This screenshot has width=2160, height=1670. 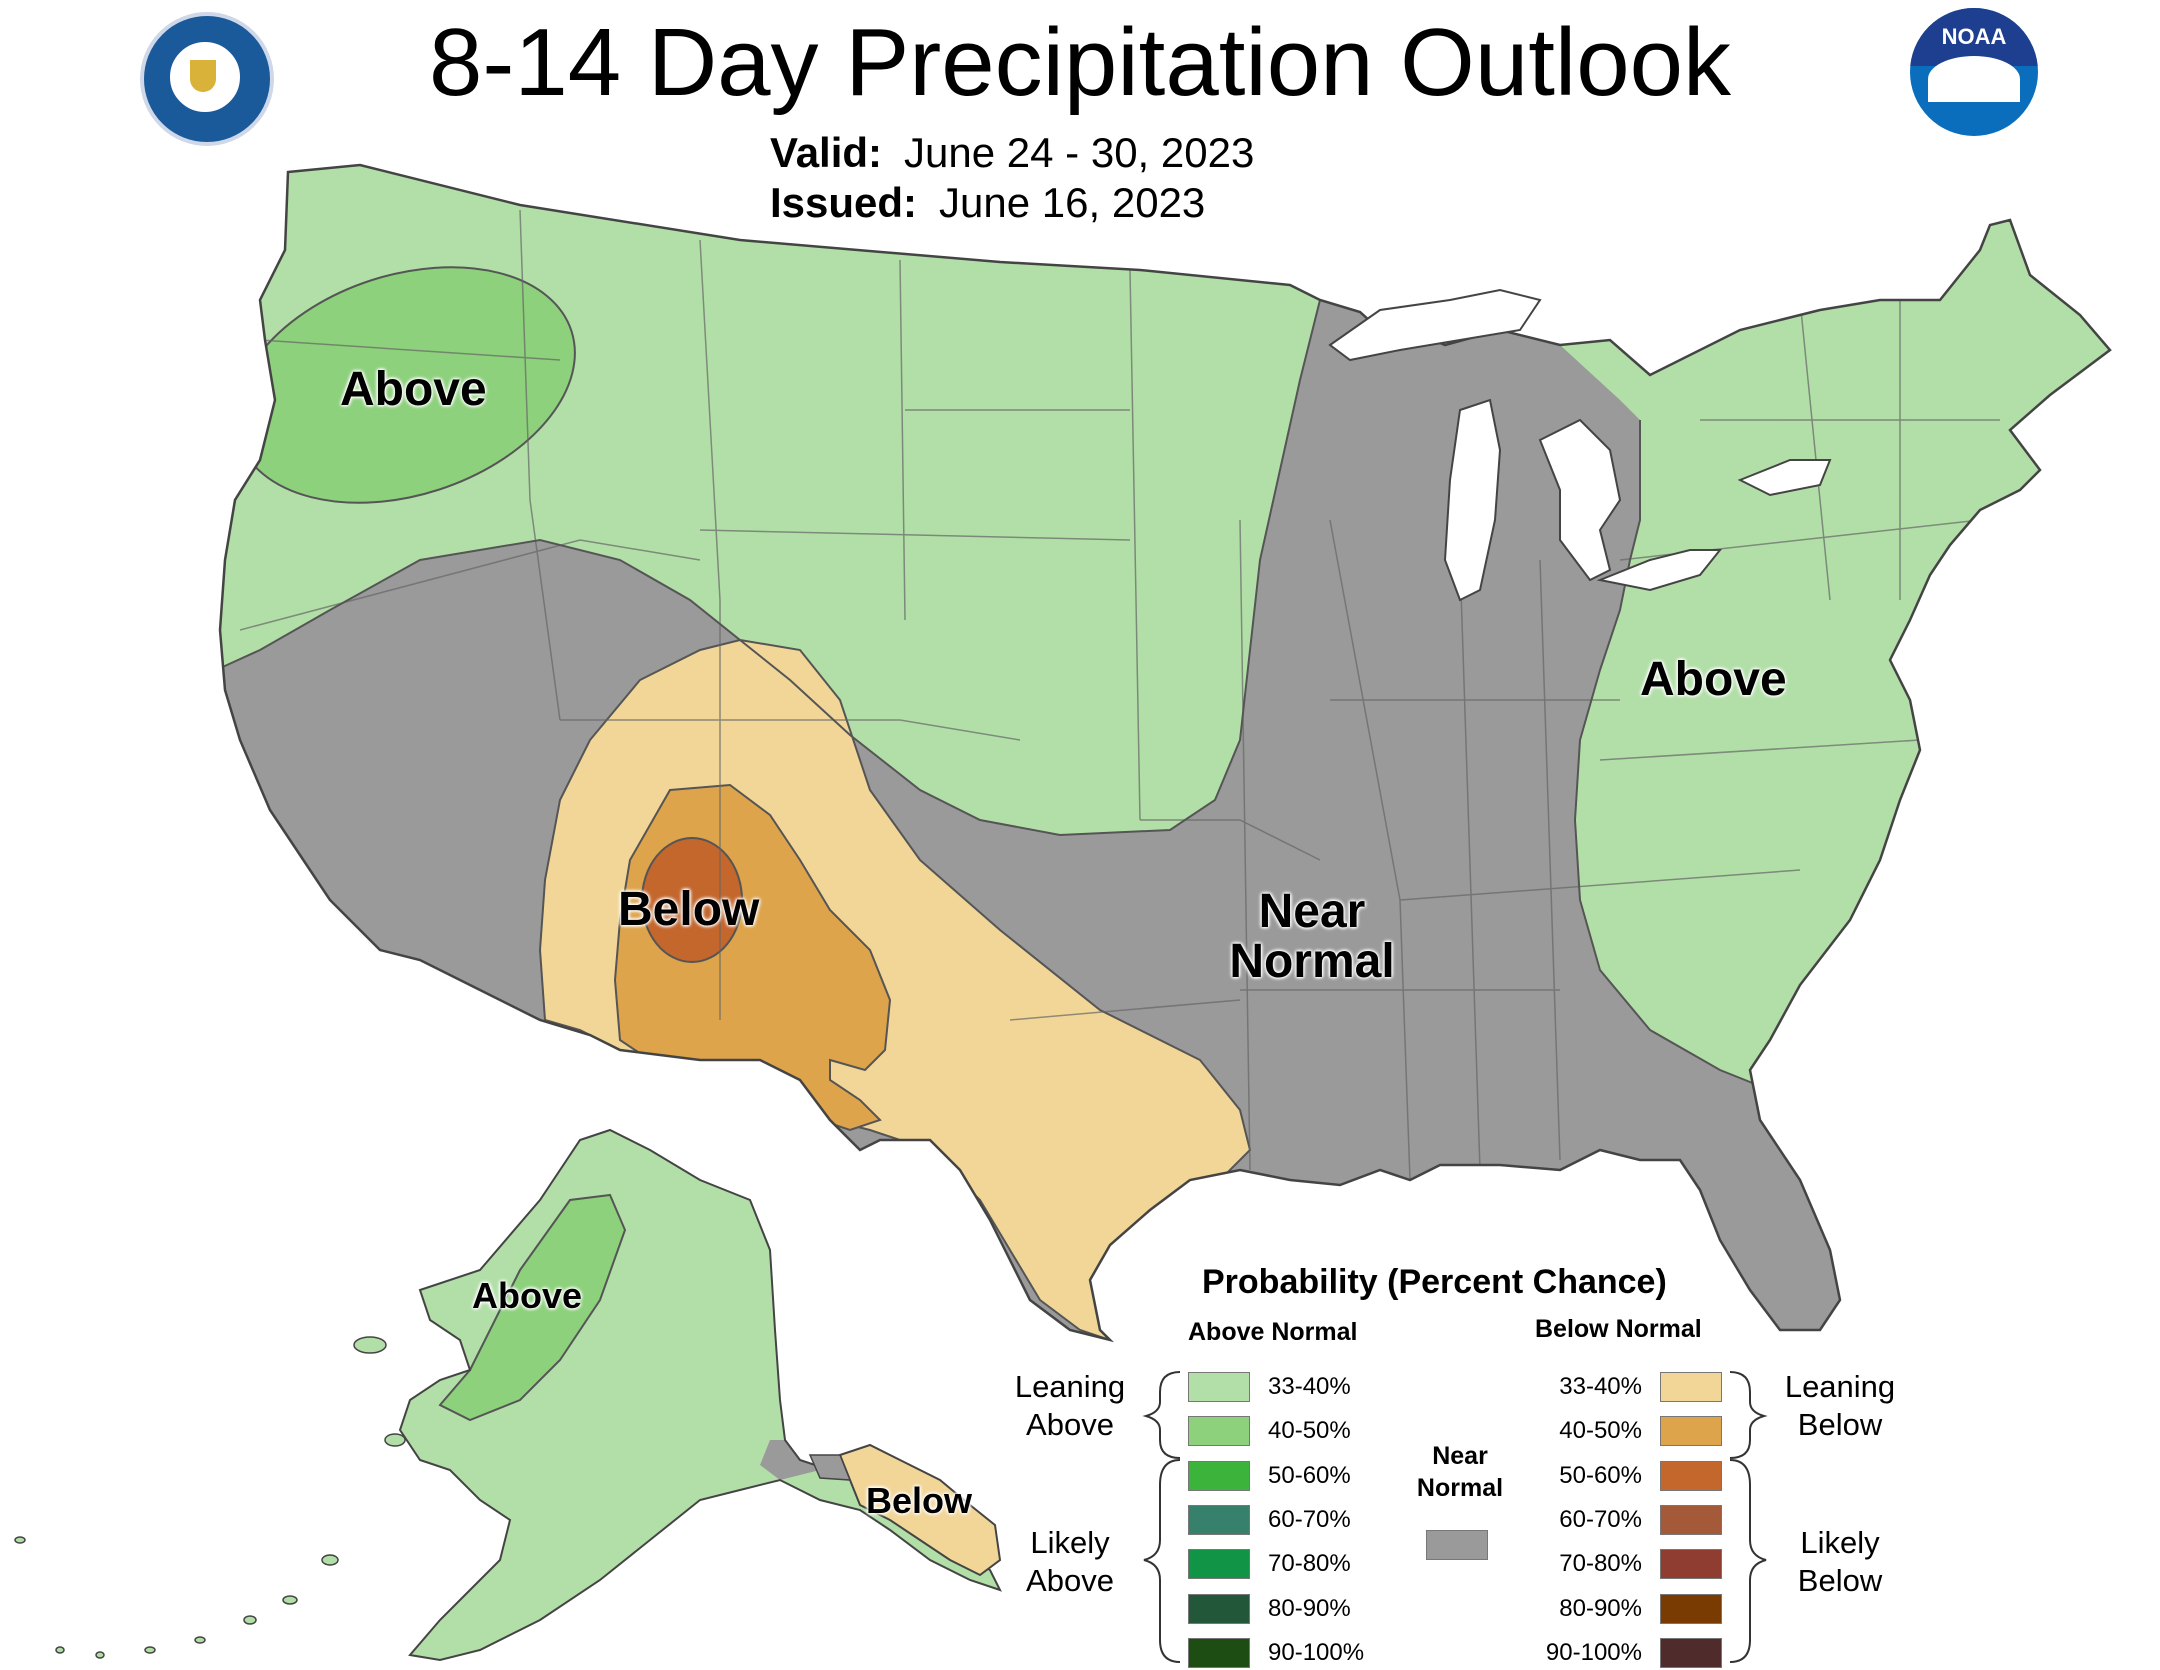 What do you see at coordinates (1309, 1475) in the screenshot?
I see `legend-above-range-3: 50-60%` at bounding box center [1309, 1475].